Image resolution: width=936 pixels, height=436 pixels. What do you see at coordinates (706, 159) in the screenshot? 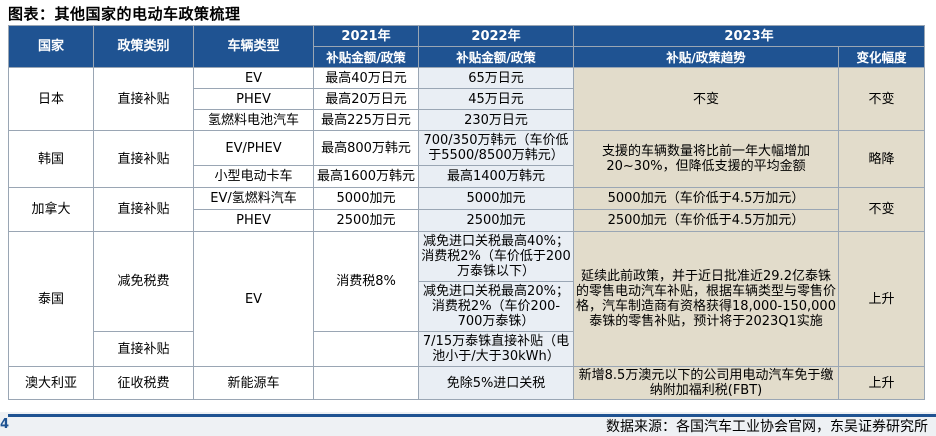
I see `y2023-korea: 支援的车辆数量将比前一年大幅增加20~30%，但降低支援的平均金额` at bounding box center [706, 159].